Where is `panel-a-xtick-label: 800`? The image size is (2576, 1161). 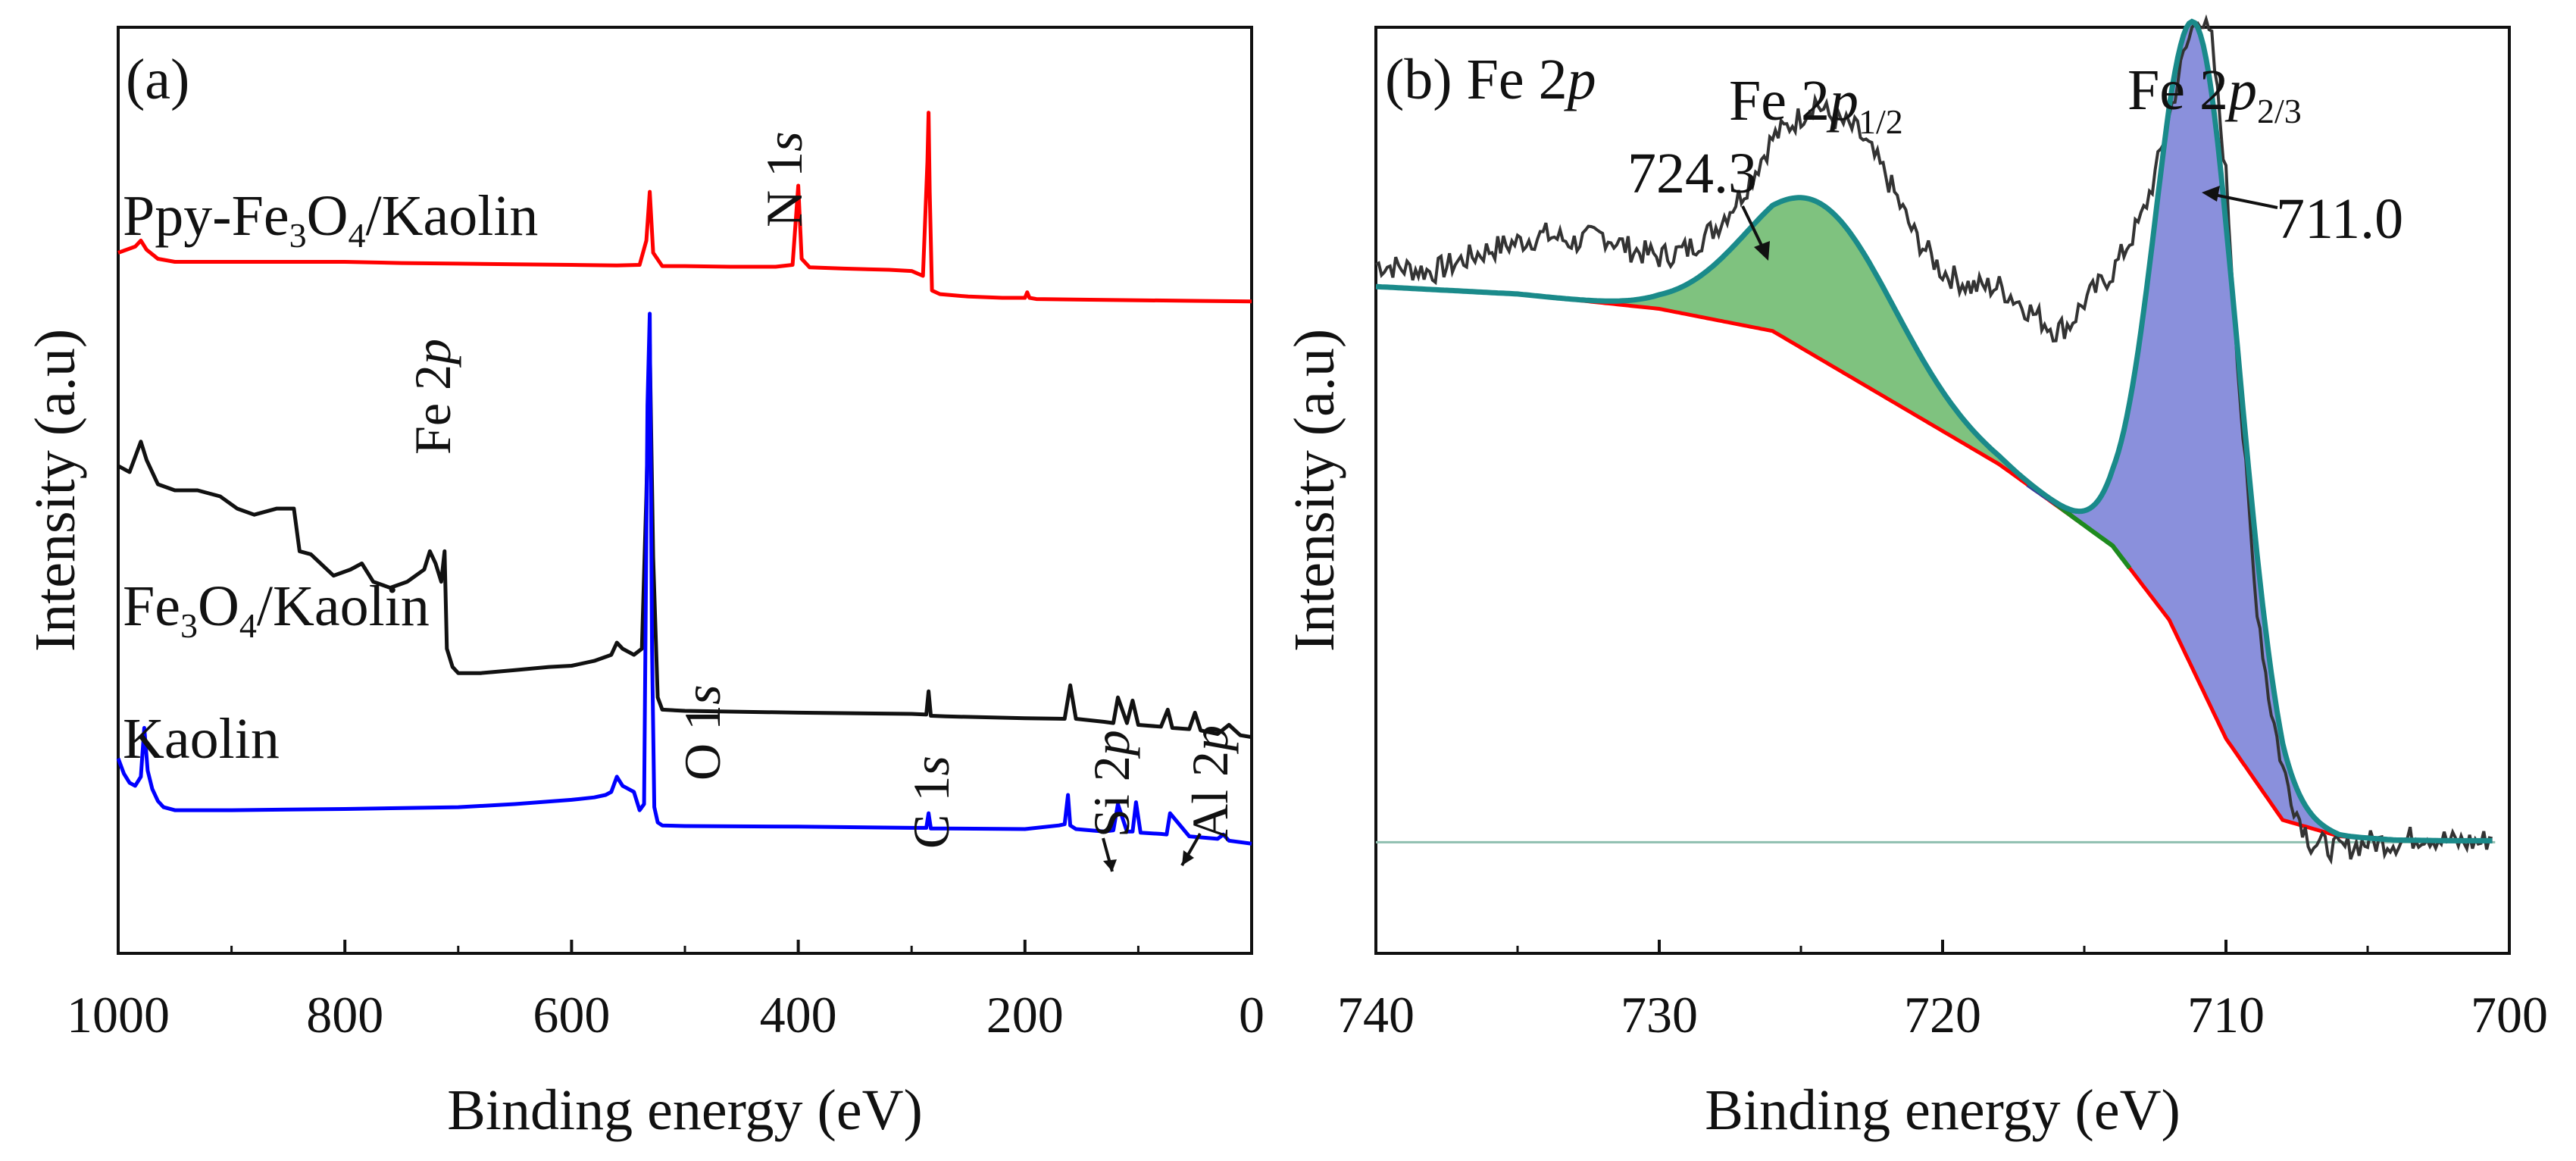 panel-a-xtick-label: 800 is located at coordinates (344, 1015).